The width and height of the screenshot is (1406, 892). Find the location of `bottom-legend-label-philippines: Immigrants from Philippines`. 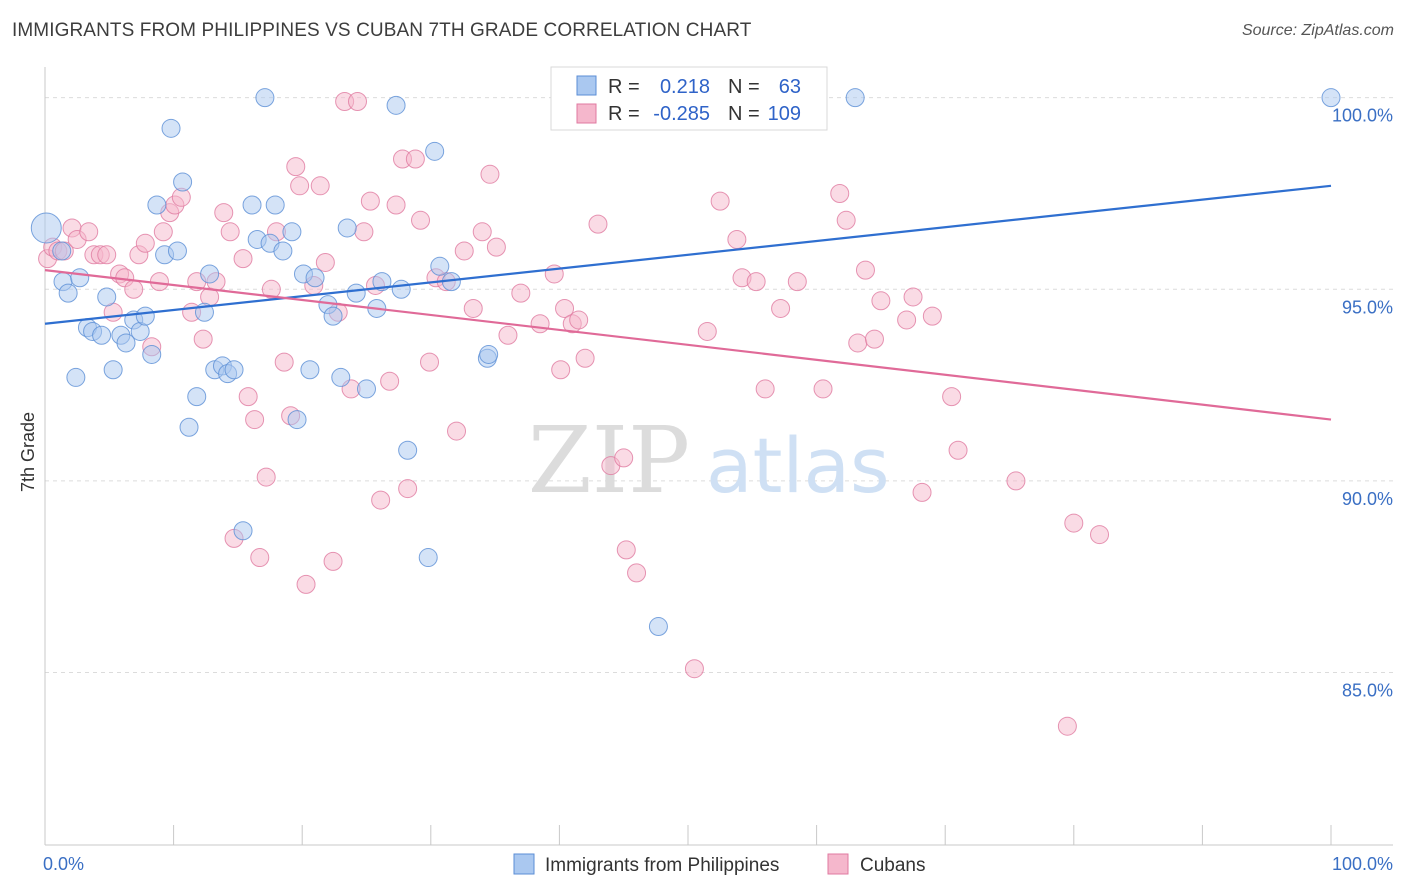

bottom-legend-label-philippines: Immigrants from Philippines is located at coordinates (662, 865).